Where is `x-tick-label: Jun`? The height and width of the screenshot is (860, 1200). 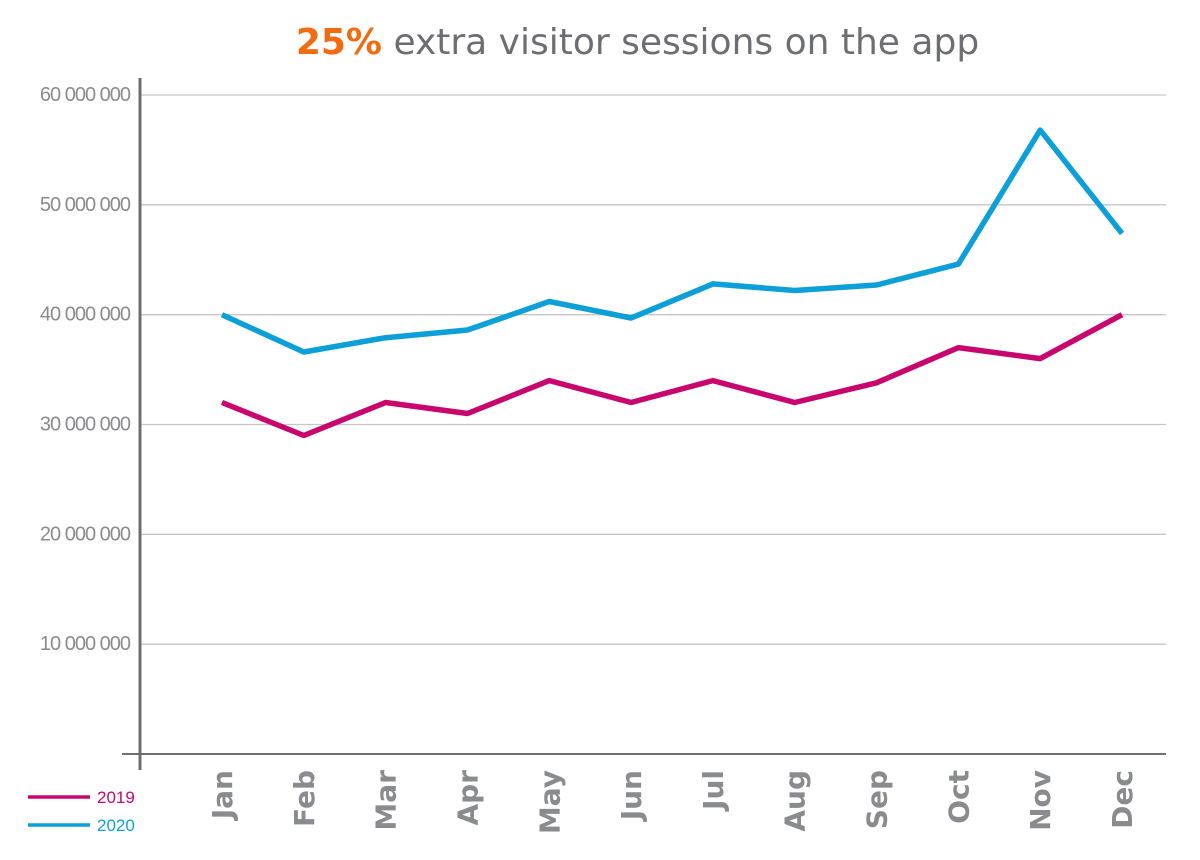
x-tick-label: Jun is located at coordinates (631, 796).